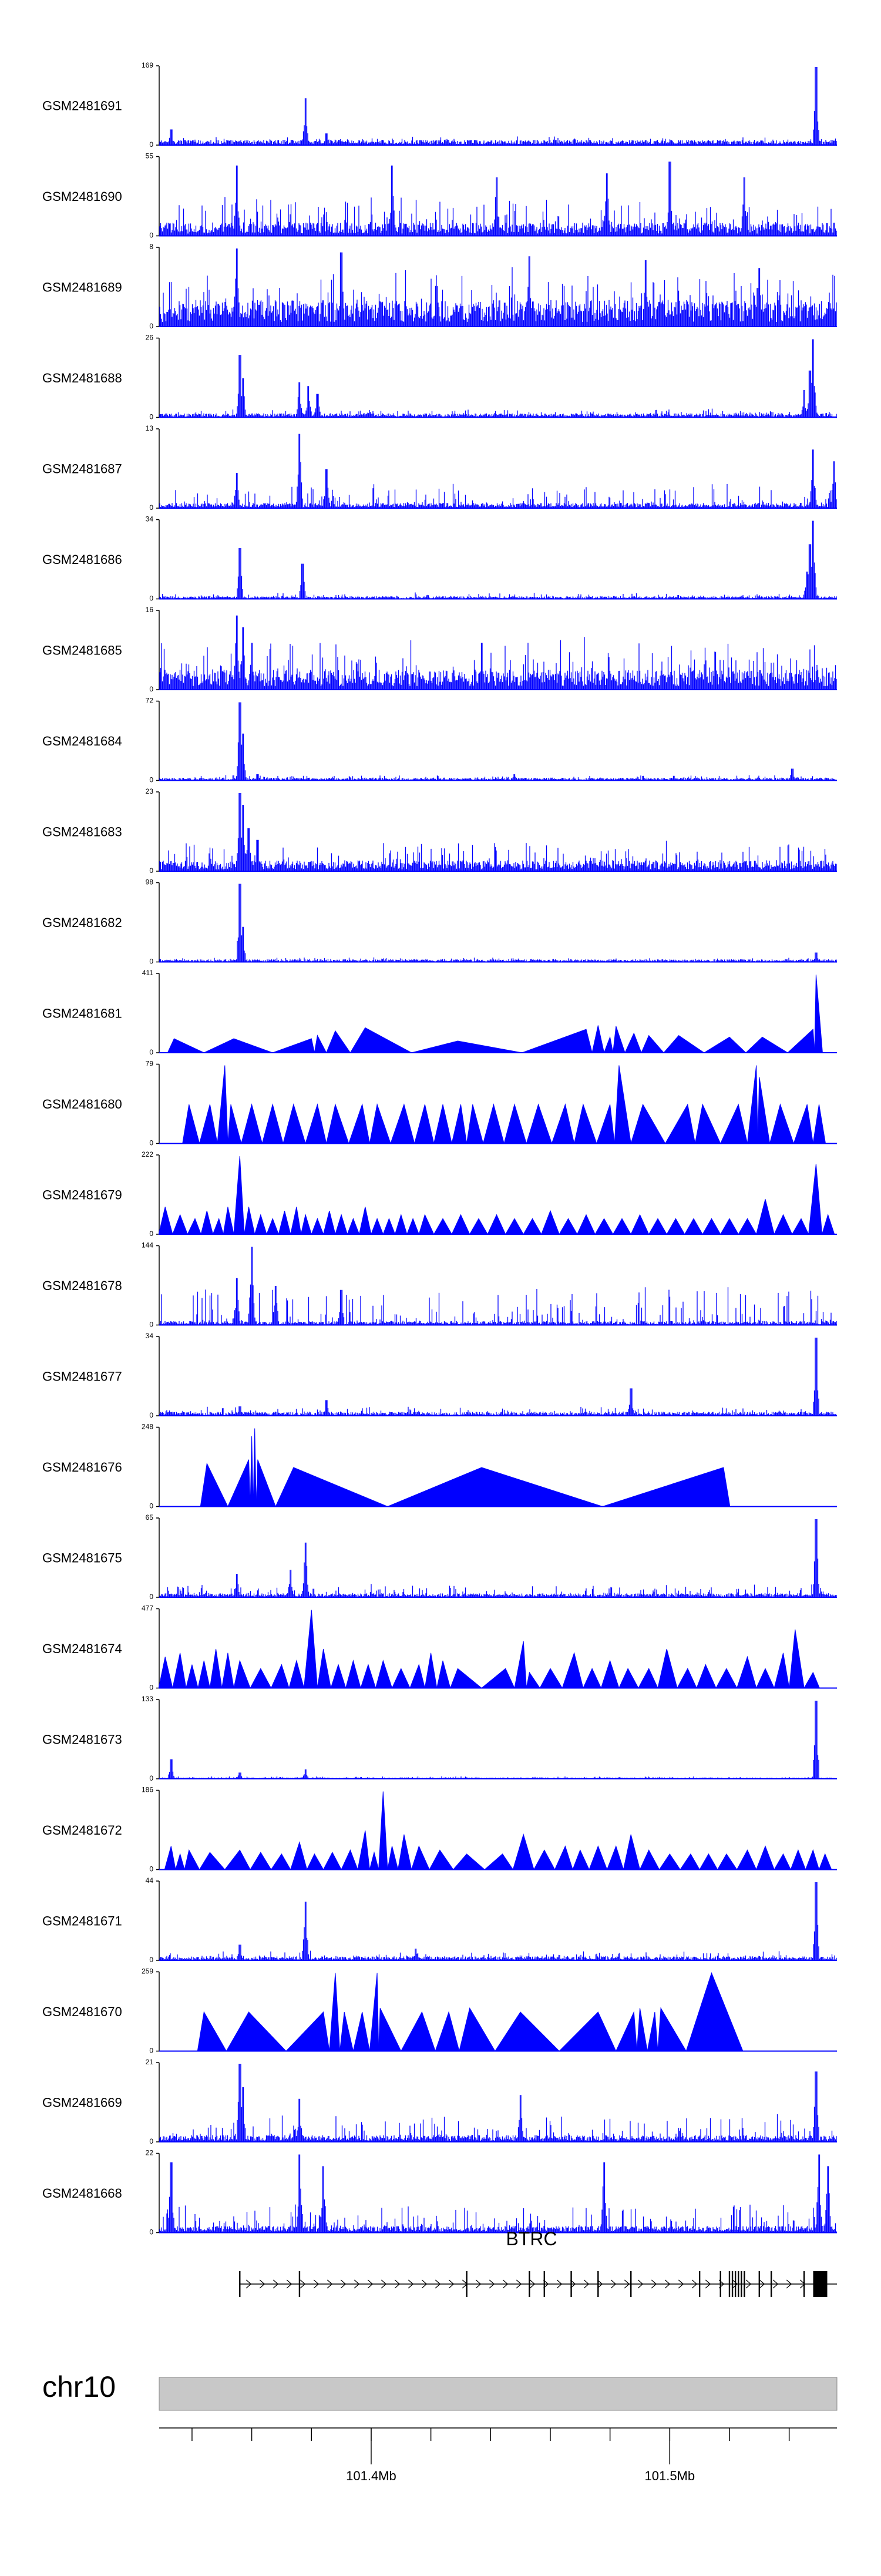 Image resolution: width=881 pixels, height=2576 pixels. Describe the element at coordinates (440, 1012) in the screenshot. I see `track-gsm2481681: GSM2481681 411 0` at that location.